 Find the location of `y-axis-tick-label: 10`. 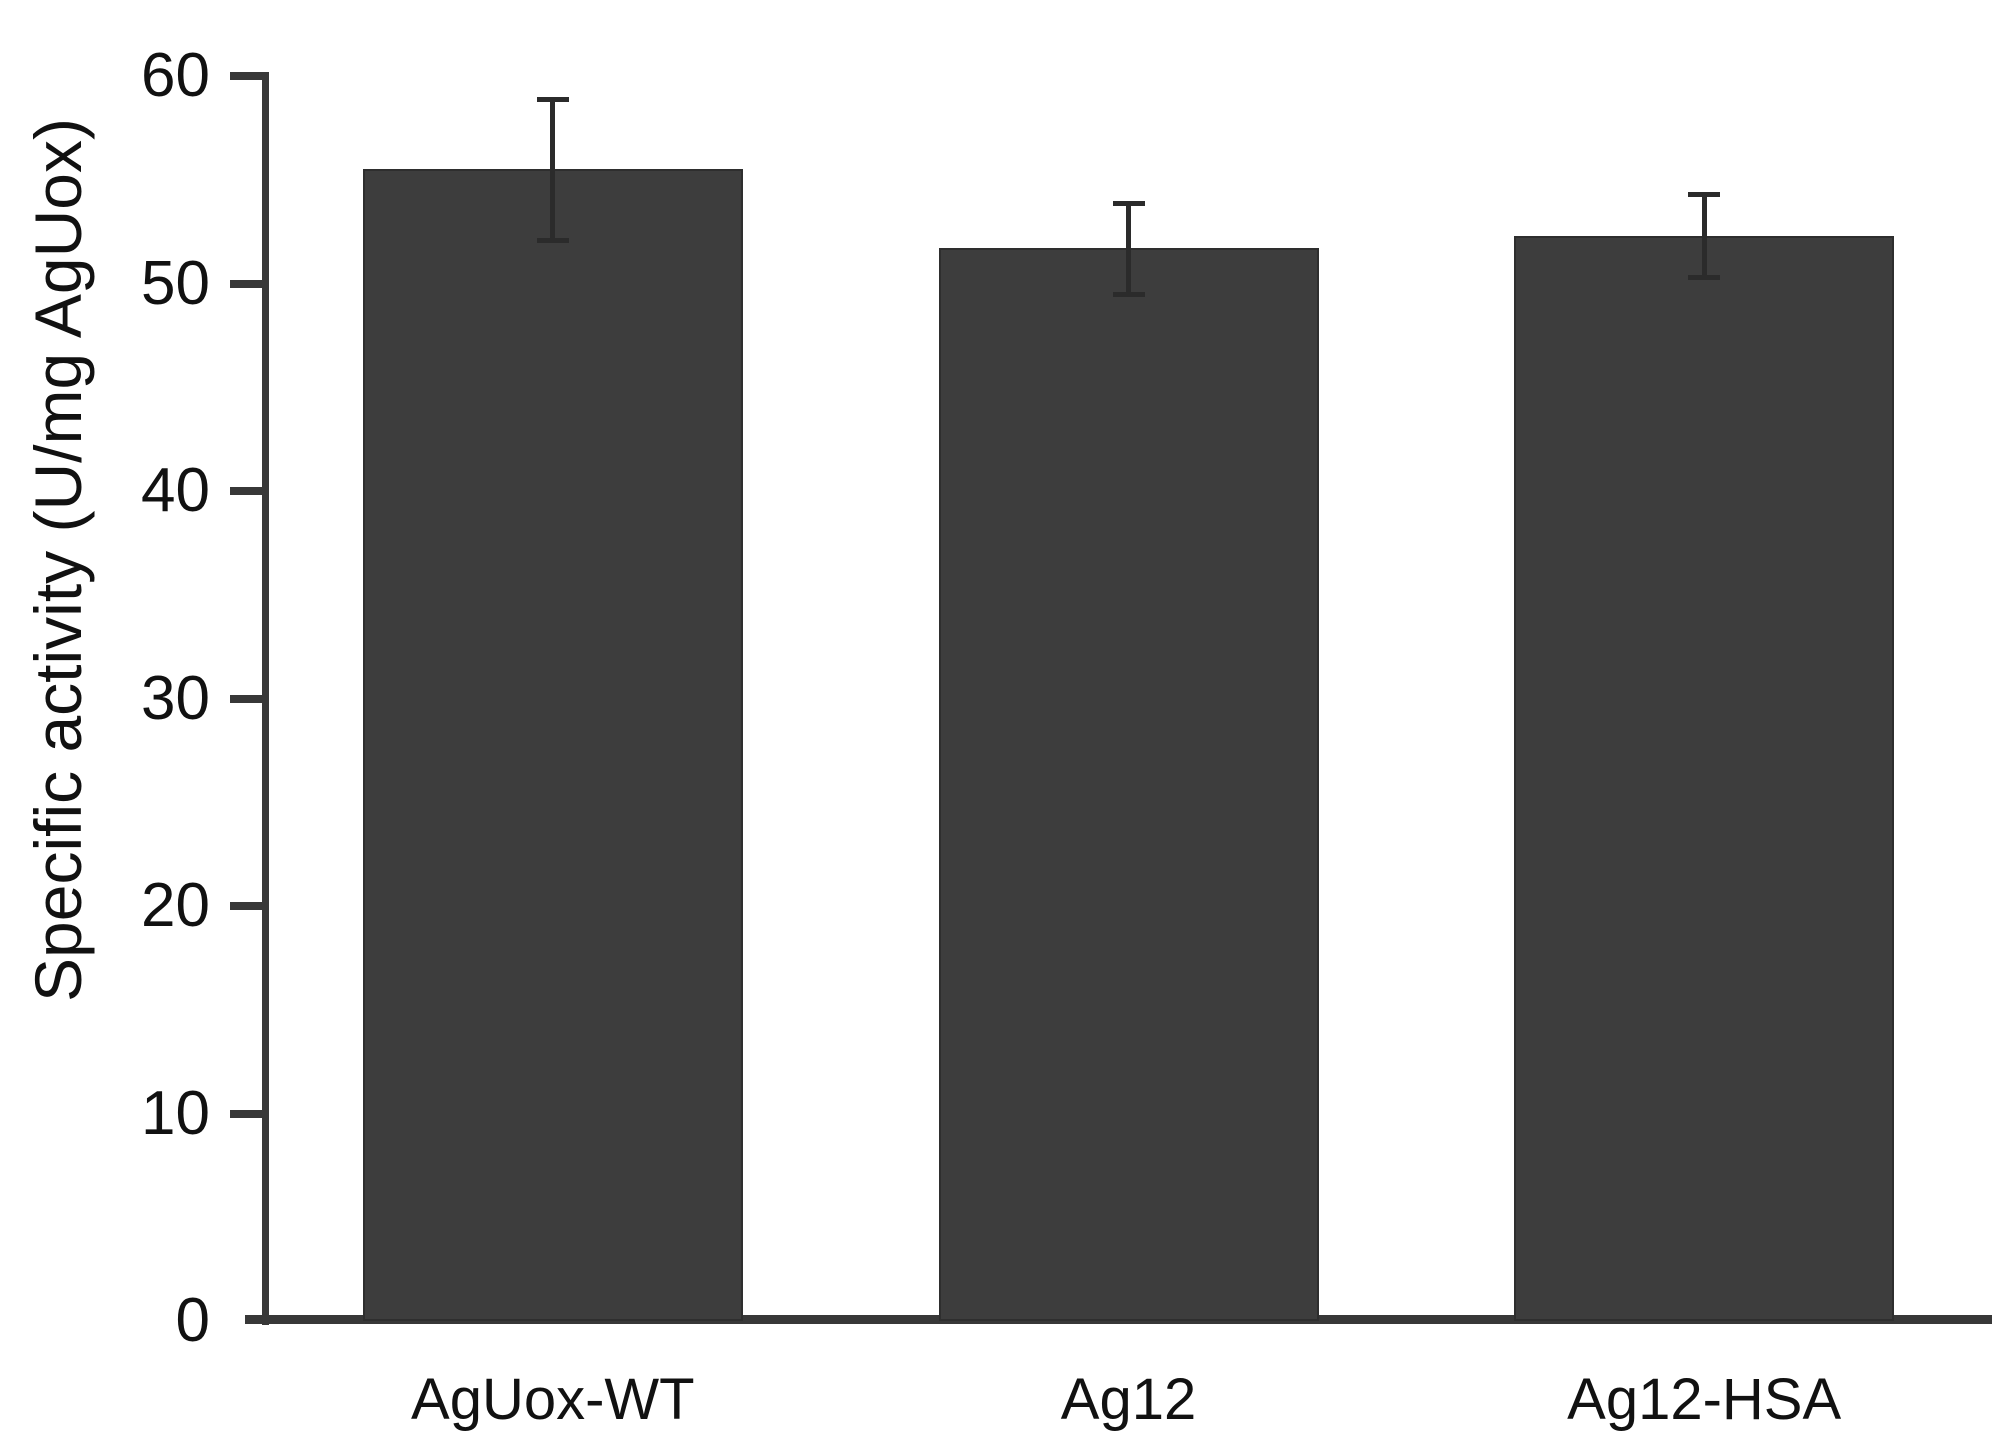

y-axis-tick-label: 10 is located at coordinates (175, 1113).